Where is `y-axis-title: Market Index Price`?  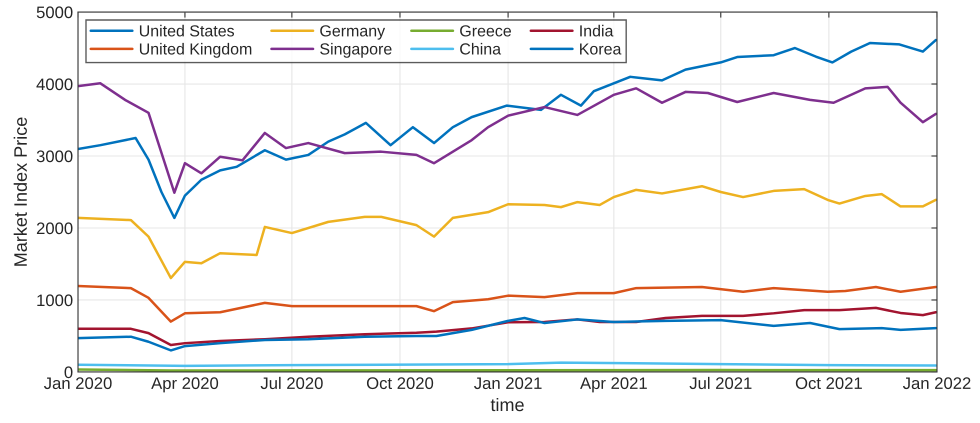 y-axis-title: Market Index Price is located at coordinates (20, 192).